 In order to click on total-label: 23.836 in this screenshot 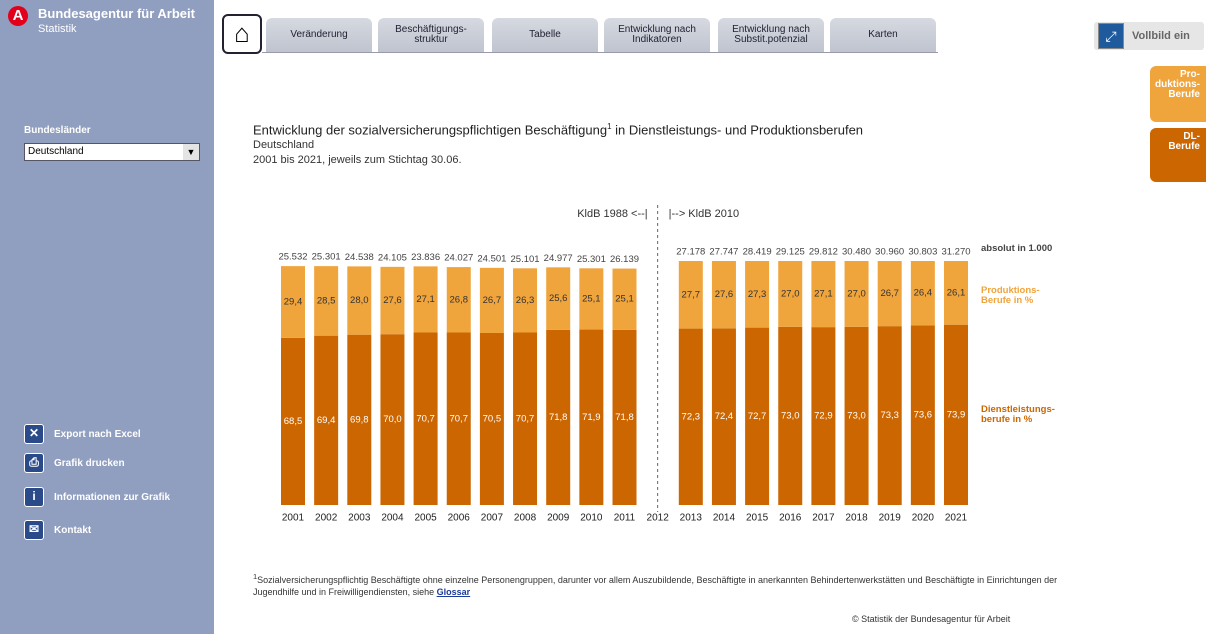, I will do `click(425, 257)`.